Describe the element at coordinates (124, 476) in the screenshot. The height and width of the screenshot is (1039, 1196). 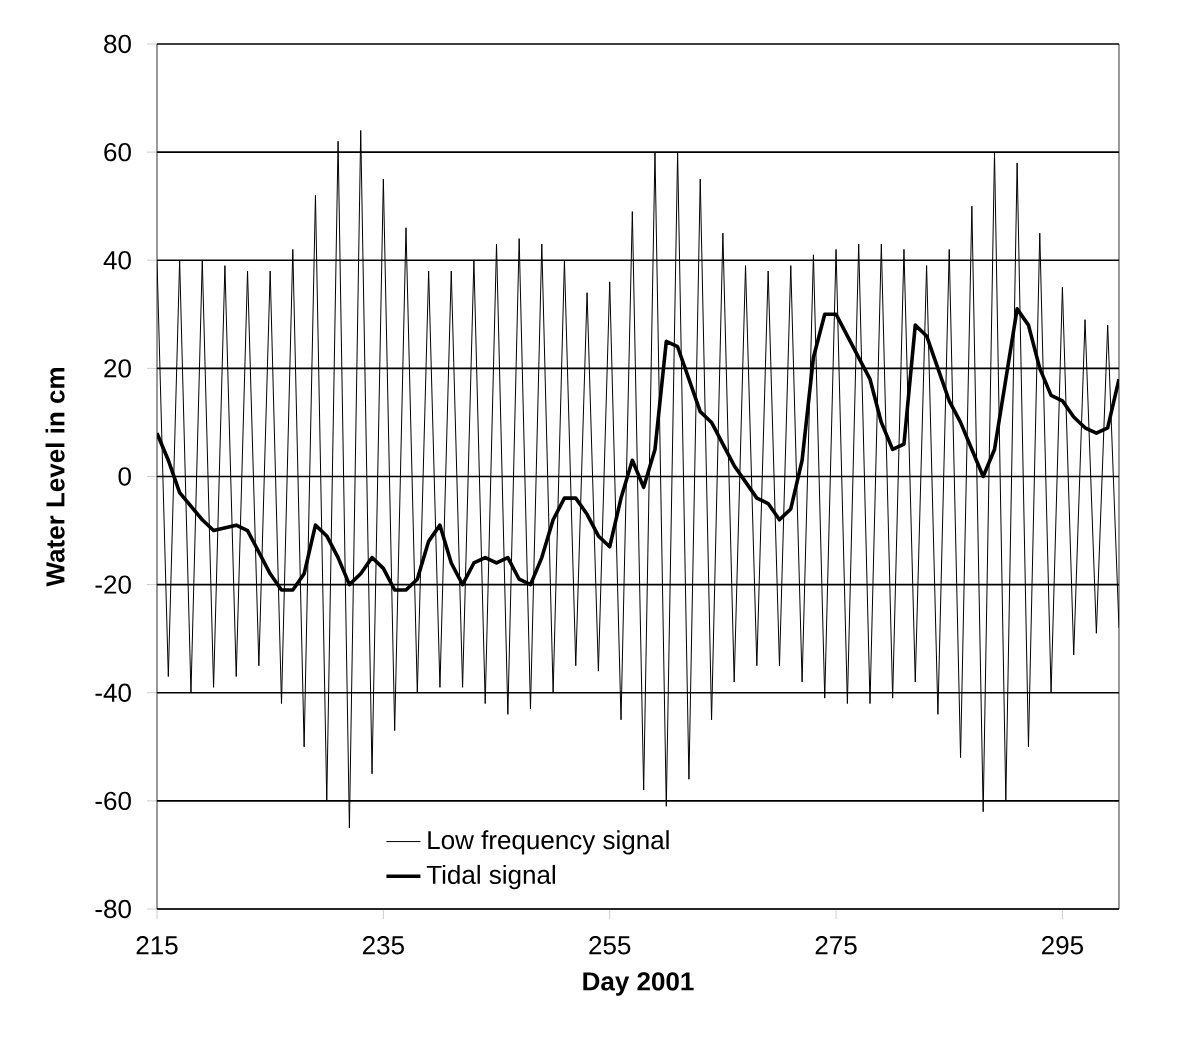
I see `y-tick-label: 0` at that location.